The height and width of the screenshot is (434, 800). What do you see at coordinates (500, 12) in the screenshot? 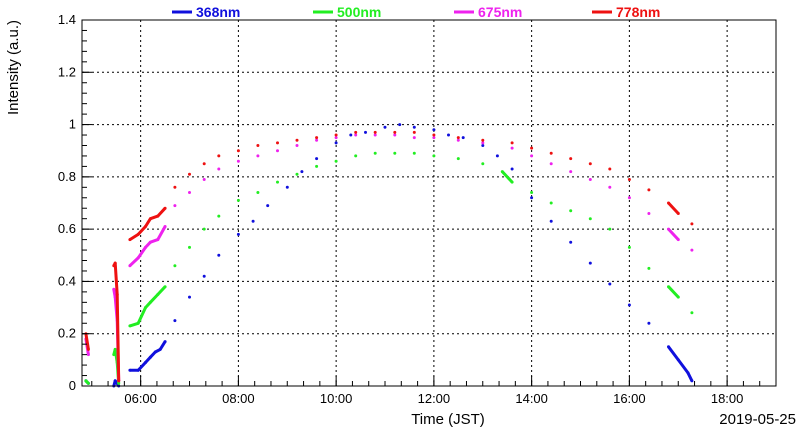
I see `legend-label: 675nm` at bounding box center [500, 12].